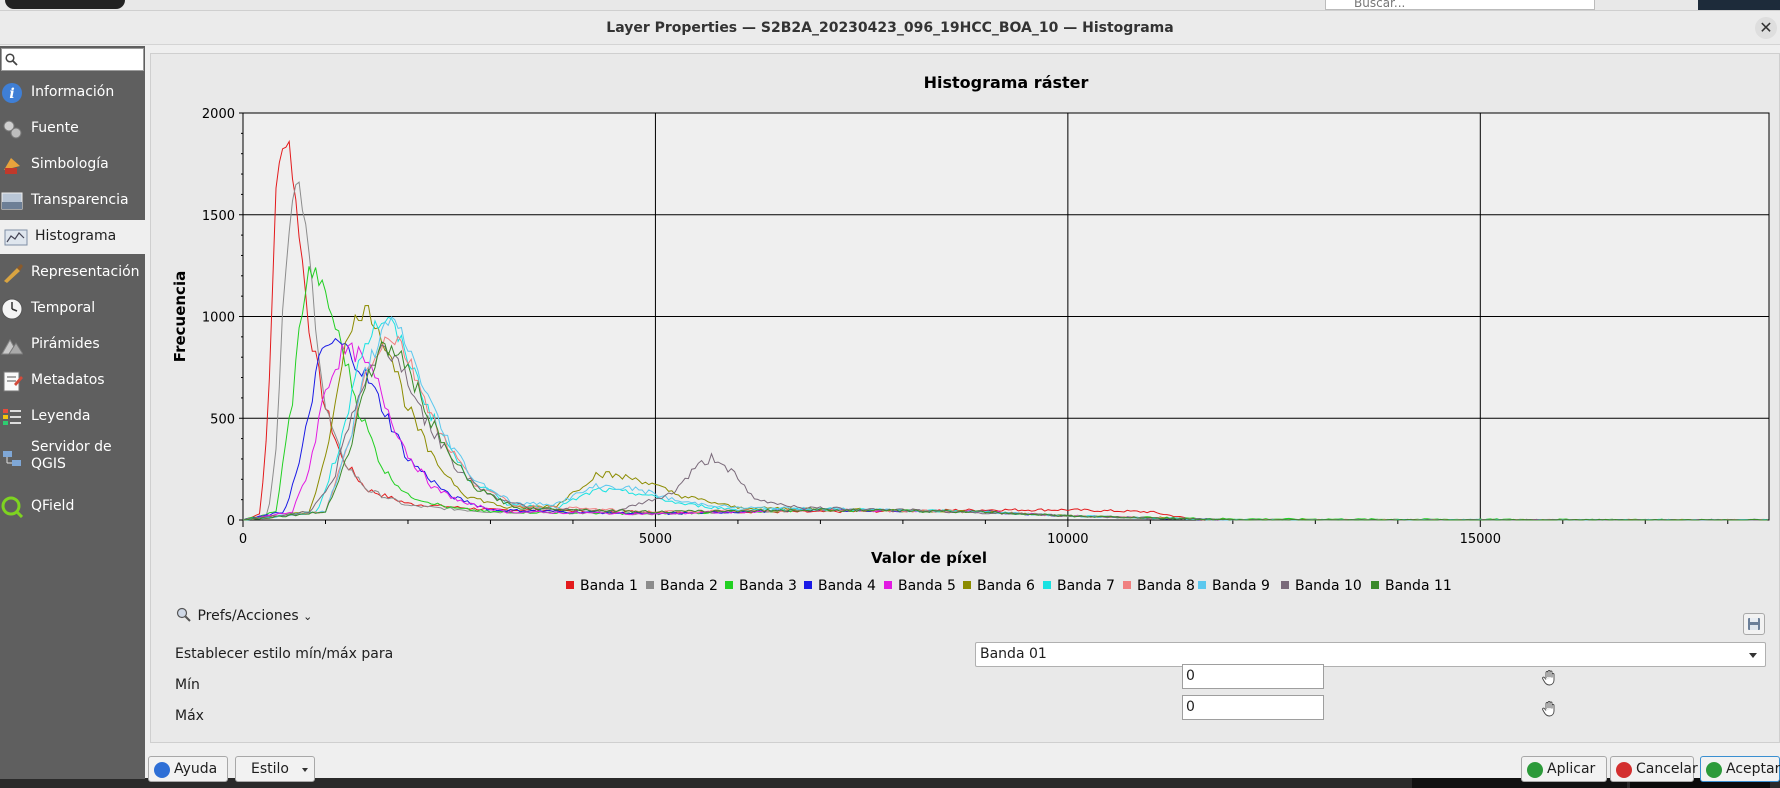  What do you see at coordinates (1067, 539) in the screenshot?
I see `x-tick-label: 10000` at bounding box center [1067, 539].